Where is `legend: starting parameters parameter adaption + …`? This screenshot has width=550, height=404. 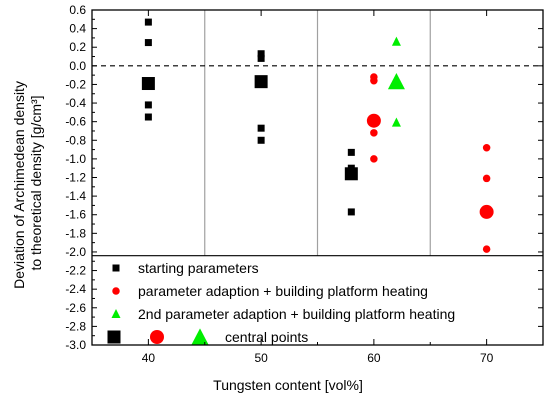 legend: starting parameters parameter adaption + … is located at coordinates (281, 302).